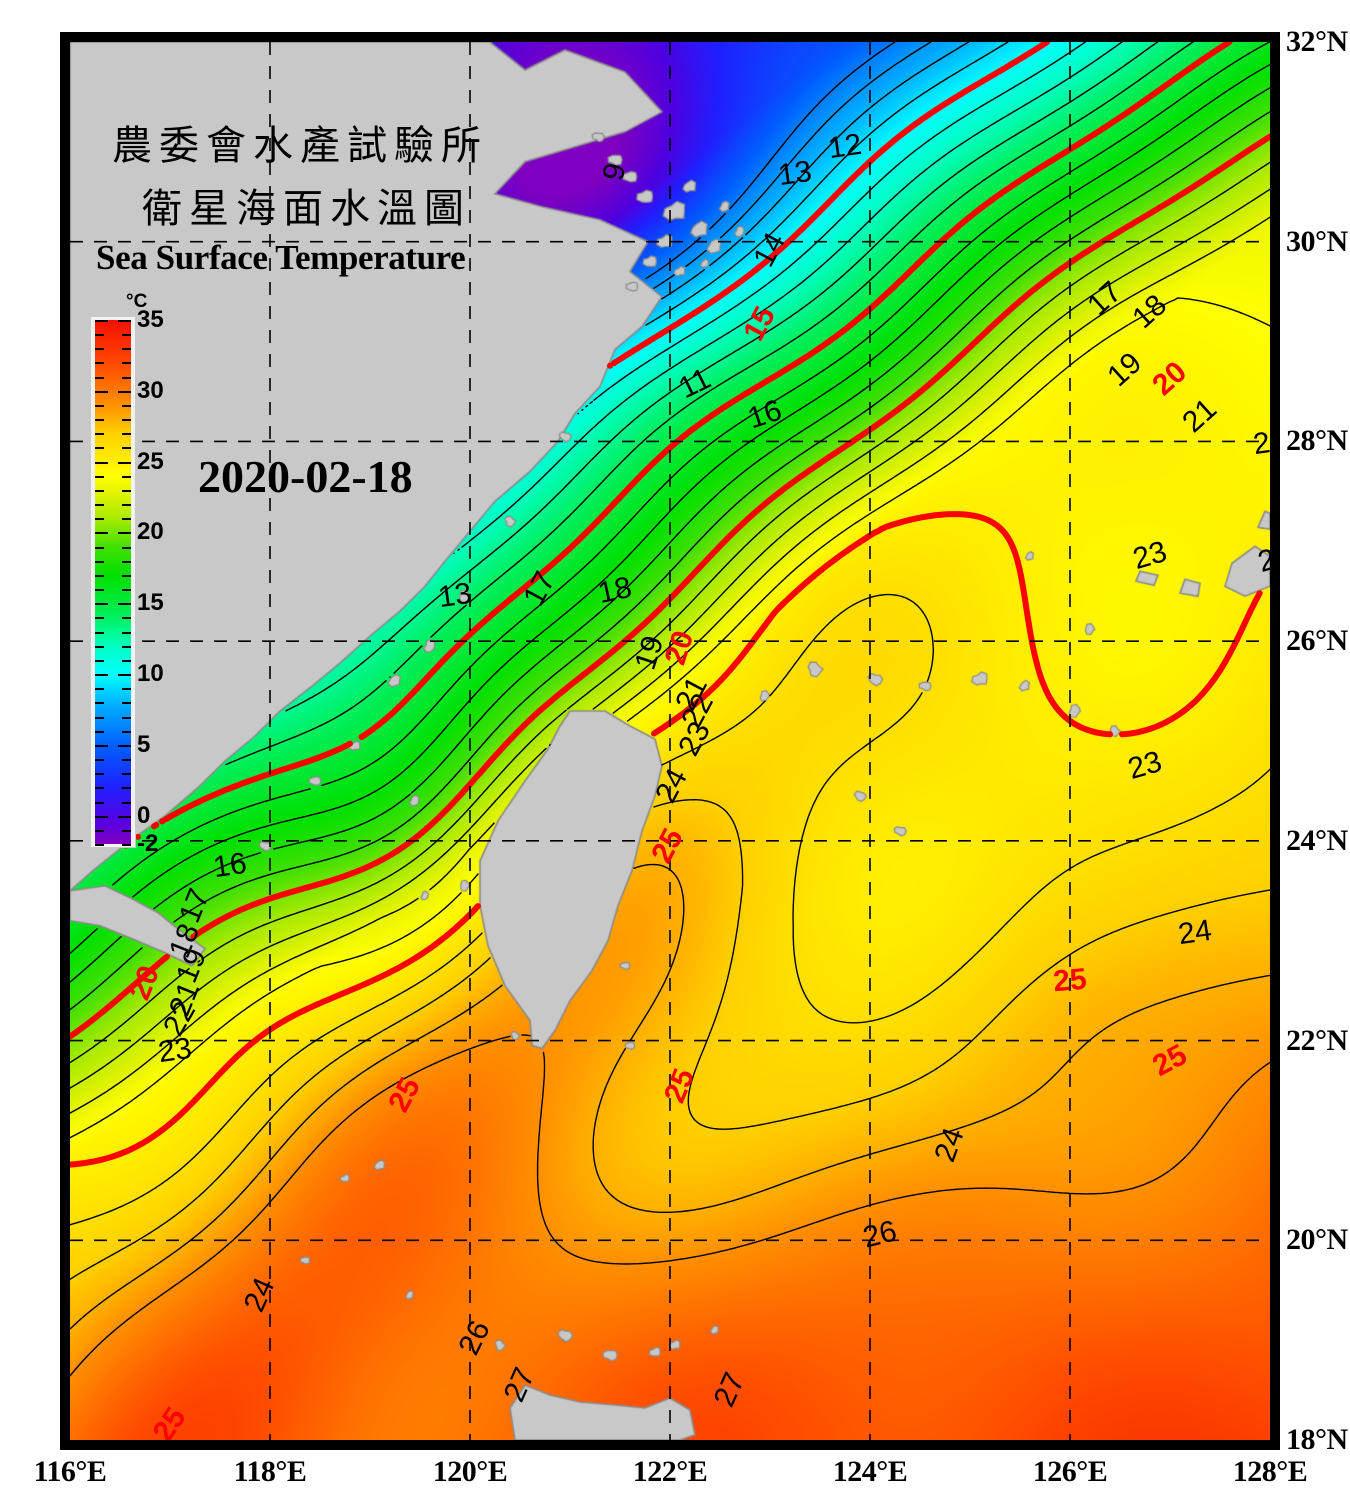  What do you see at coordinates (306, 209) in the screenshot?
I see `org-title-line2: 衛星海面水溫圖` at bounding box center [306, 209].